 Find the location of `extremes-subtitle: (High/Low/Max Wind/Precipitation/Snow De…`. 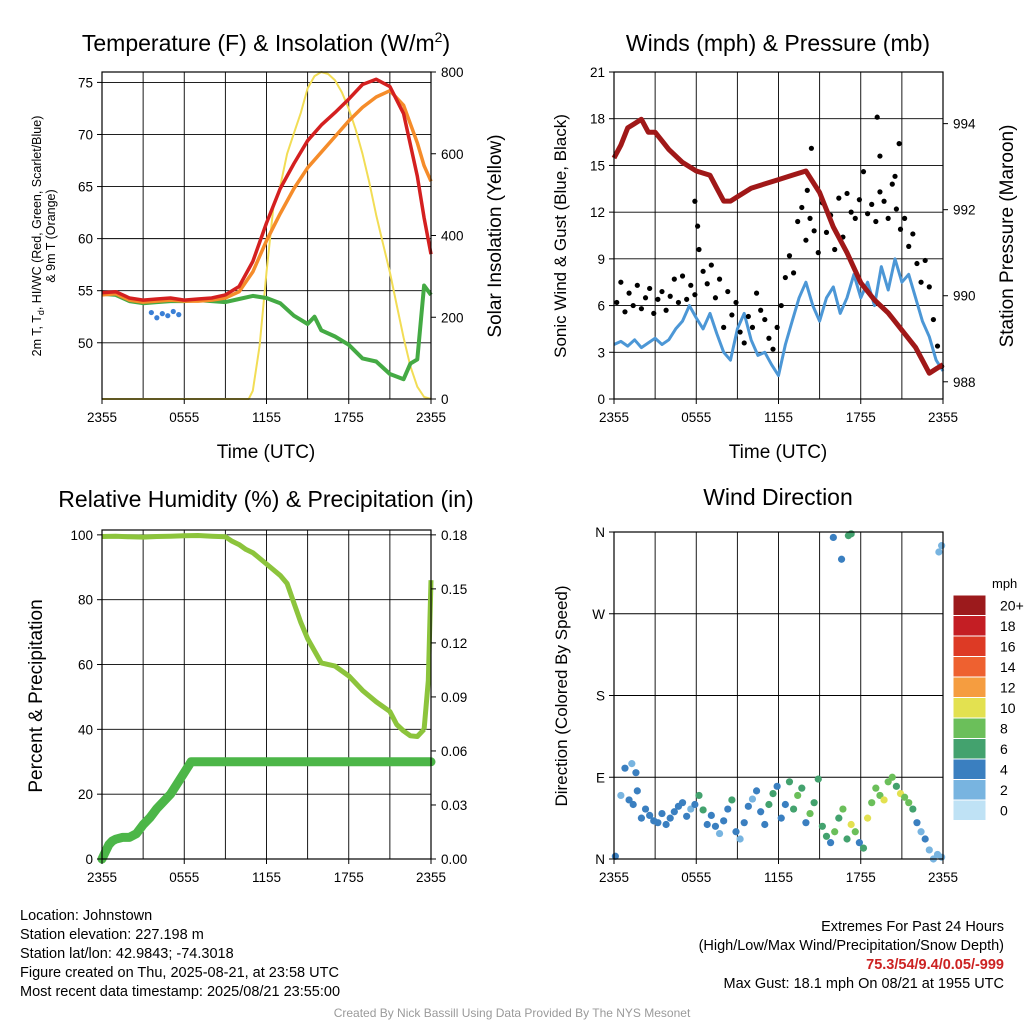

extremes-subtitle: (High/Low/Max Wind/Precipitation/Snow De… is located at coordinates (851, 946).